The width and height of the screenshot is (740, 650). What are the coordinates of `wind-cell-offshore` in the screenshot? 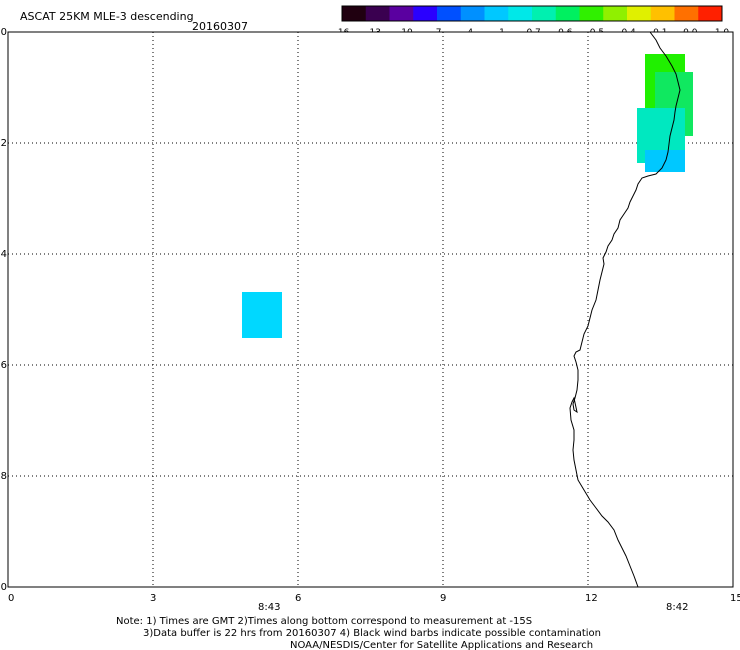 It's located at (262, 315).